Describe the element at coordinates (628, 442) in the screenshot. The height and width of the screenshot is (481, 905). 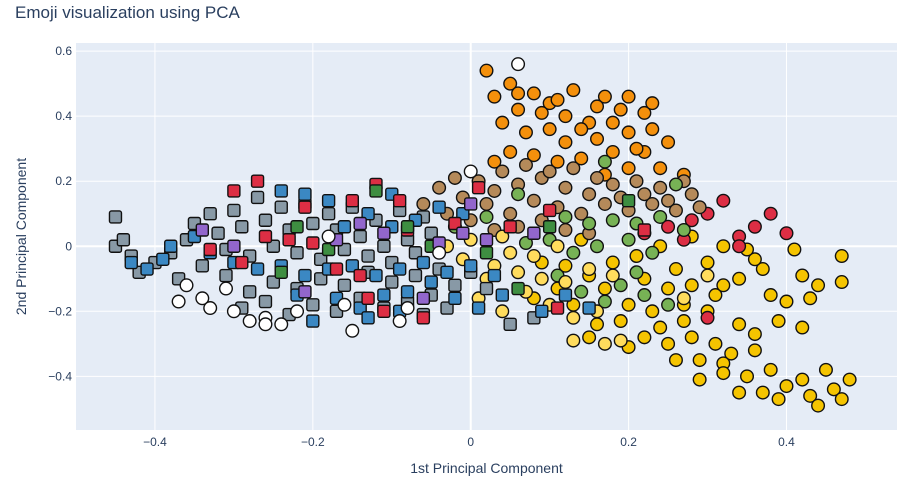
I see `x-tick-label: 0.2` at that location.